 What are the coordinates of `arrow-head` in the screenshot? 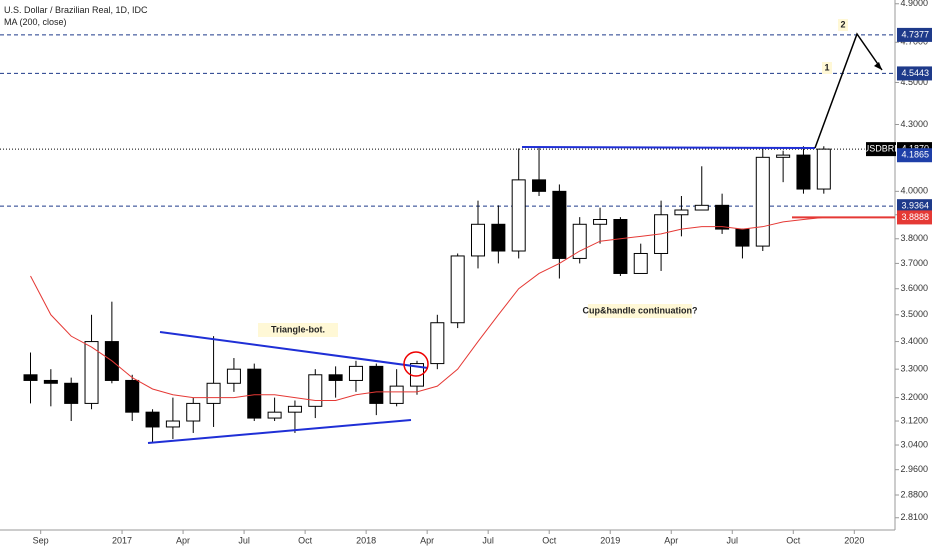 It's located at (878, 66).